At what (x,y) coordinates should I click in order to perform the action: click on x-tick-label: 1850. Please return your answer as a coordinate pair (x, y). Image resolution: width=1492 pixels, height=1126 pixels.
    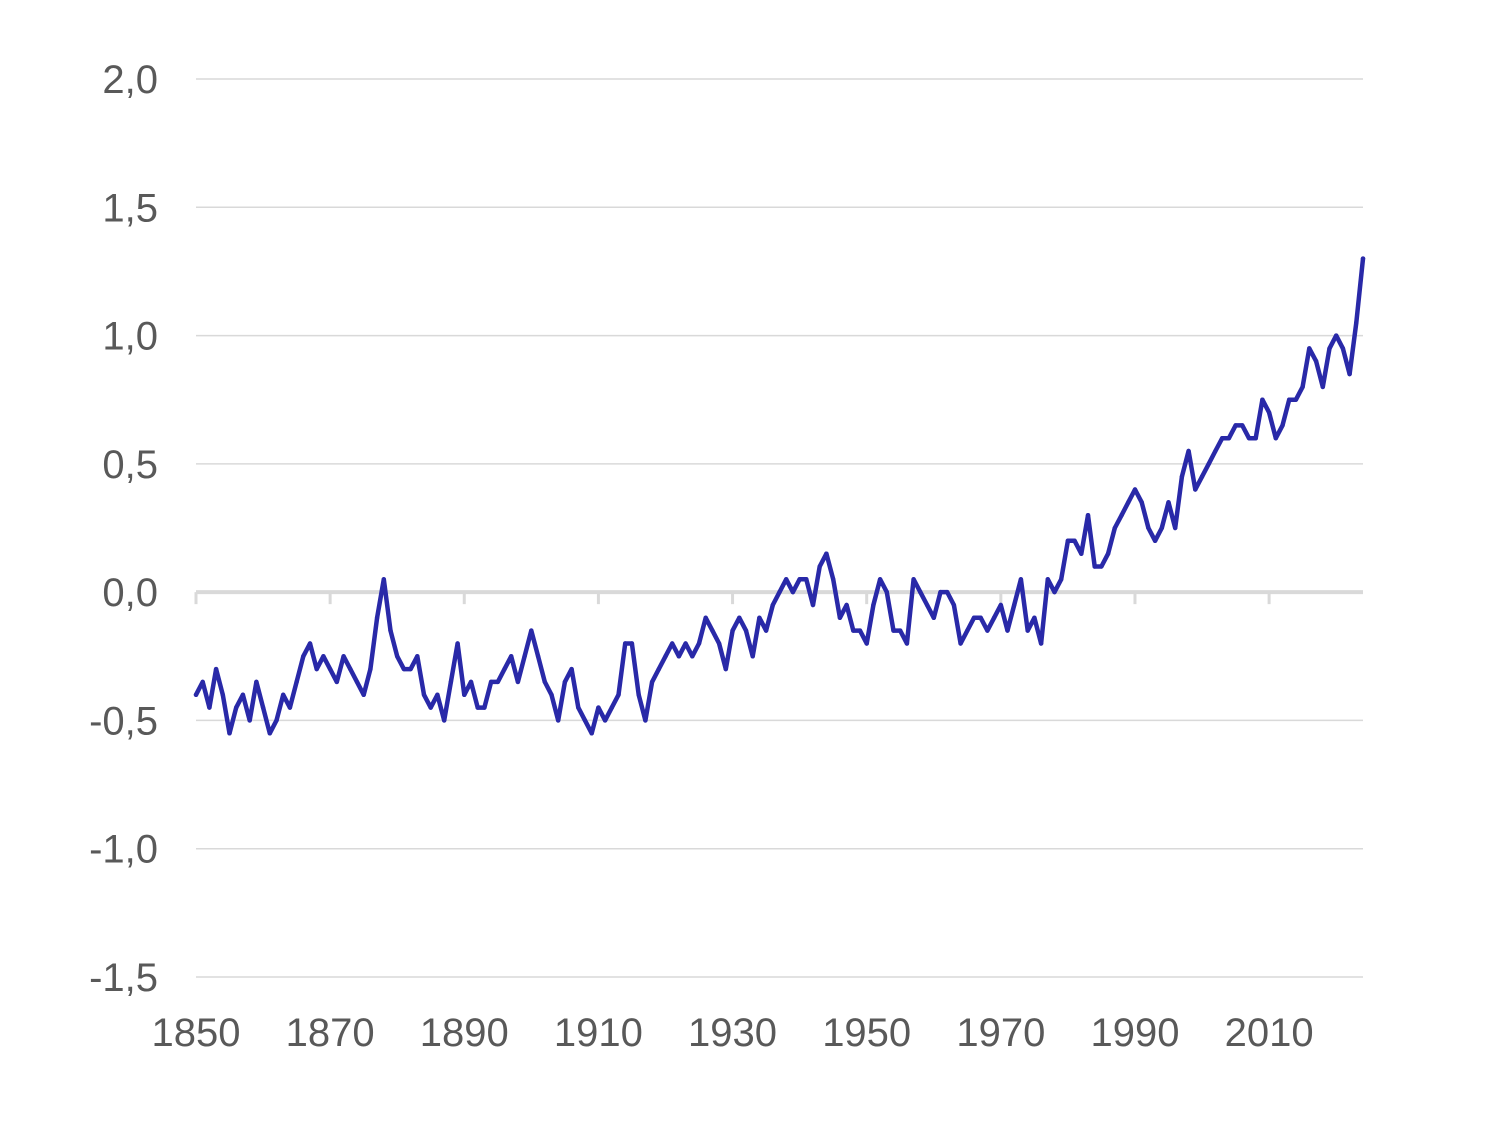
    Looking at the image, I should click on (196, 1033).